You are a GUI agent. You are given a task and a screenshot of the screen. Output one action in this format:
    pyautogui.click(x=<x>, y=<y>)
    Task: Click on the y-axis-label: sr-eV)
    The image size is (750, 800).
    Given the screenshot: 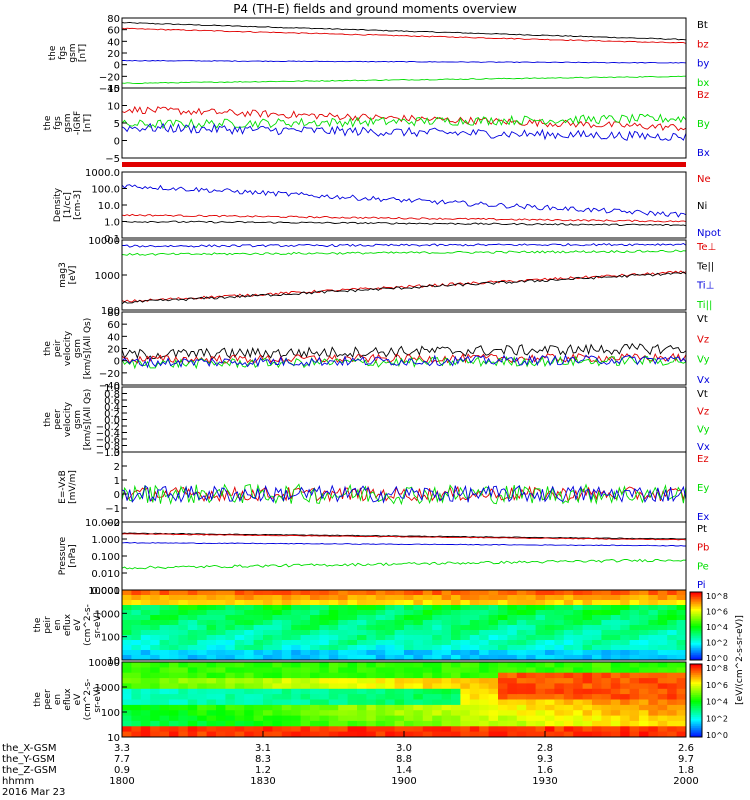 What is the action you would take?
    pyautogui.click(x=98, y=625)
    